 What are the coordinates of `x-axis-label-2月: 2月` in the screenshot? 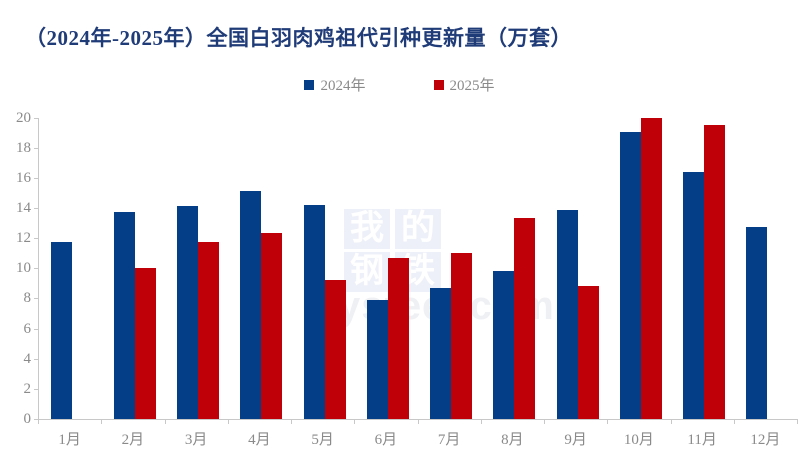 It's located at (133, 440).